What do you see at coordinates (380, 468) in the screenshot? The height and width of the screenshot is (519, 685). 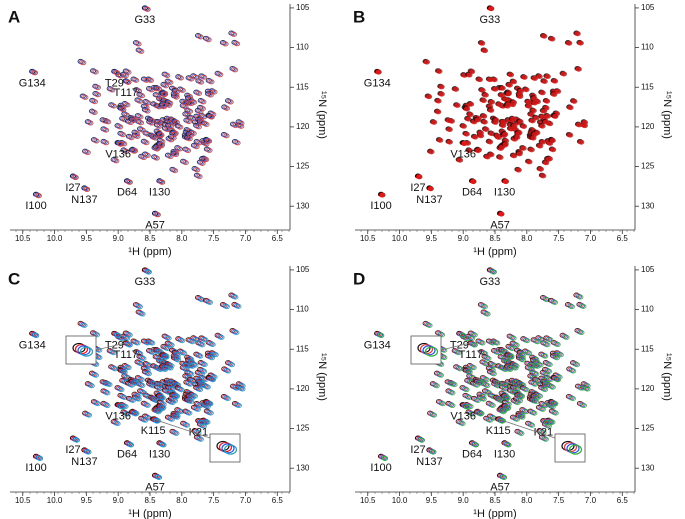 I see `peak-label: I100` at bounding box center [380, 468].